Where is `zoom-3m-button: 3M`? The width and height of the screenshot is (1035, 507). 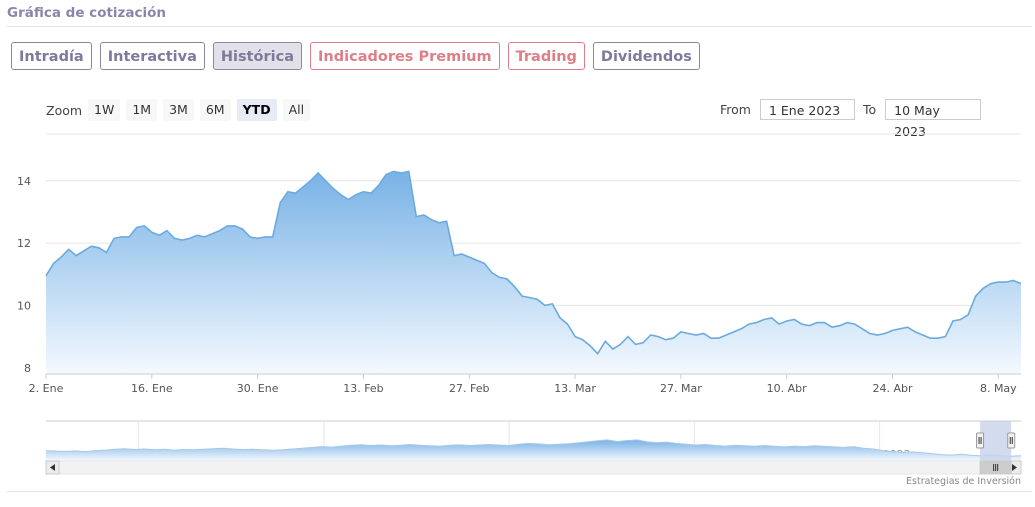 zoom-3m-button: 3M is located at coordinates (178, 110).